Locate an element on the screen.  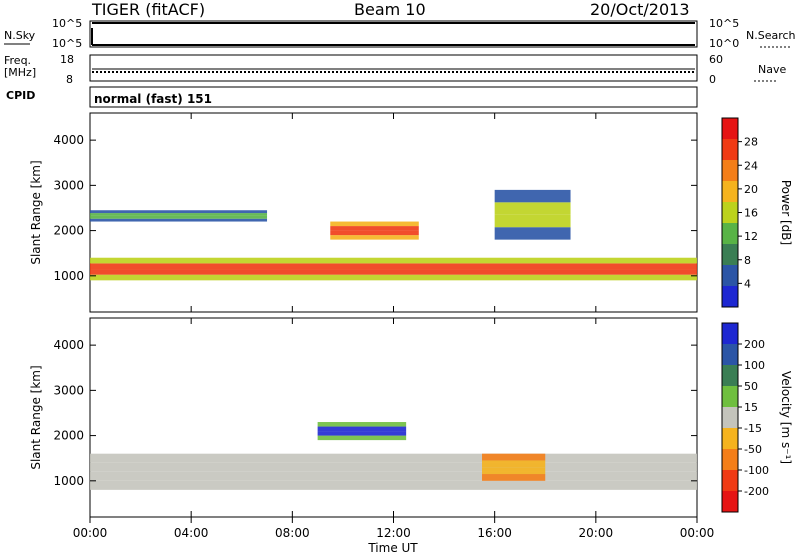
power-colorbar-label: 24 is located at coordinates (751, 165).